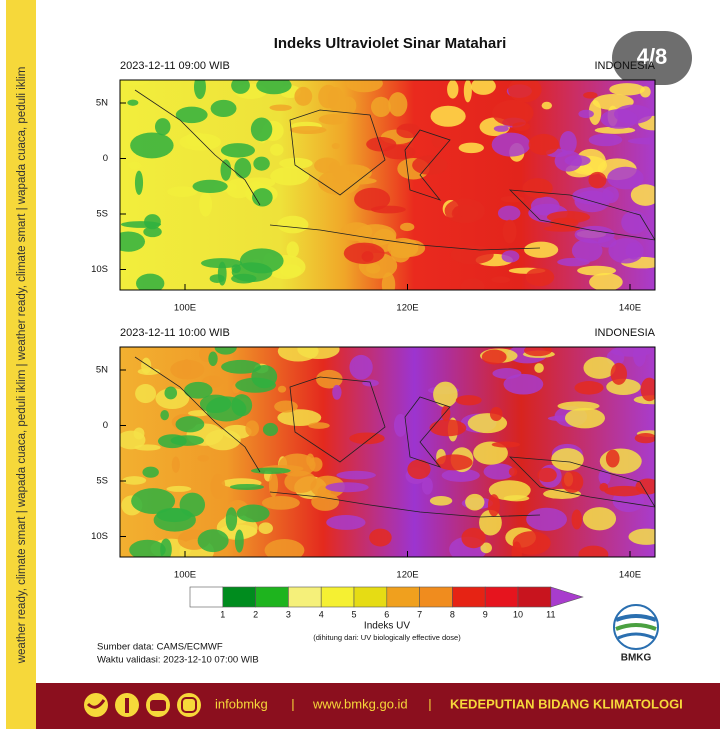  Describe the element at coordinates (96, 705) in the screenshot. I see `twitter-icon` at that location.